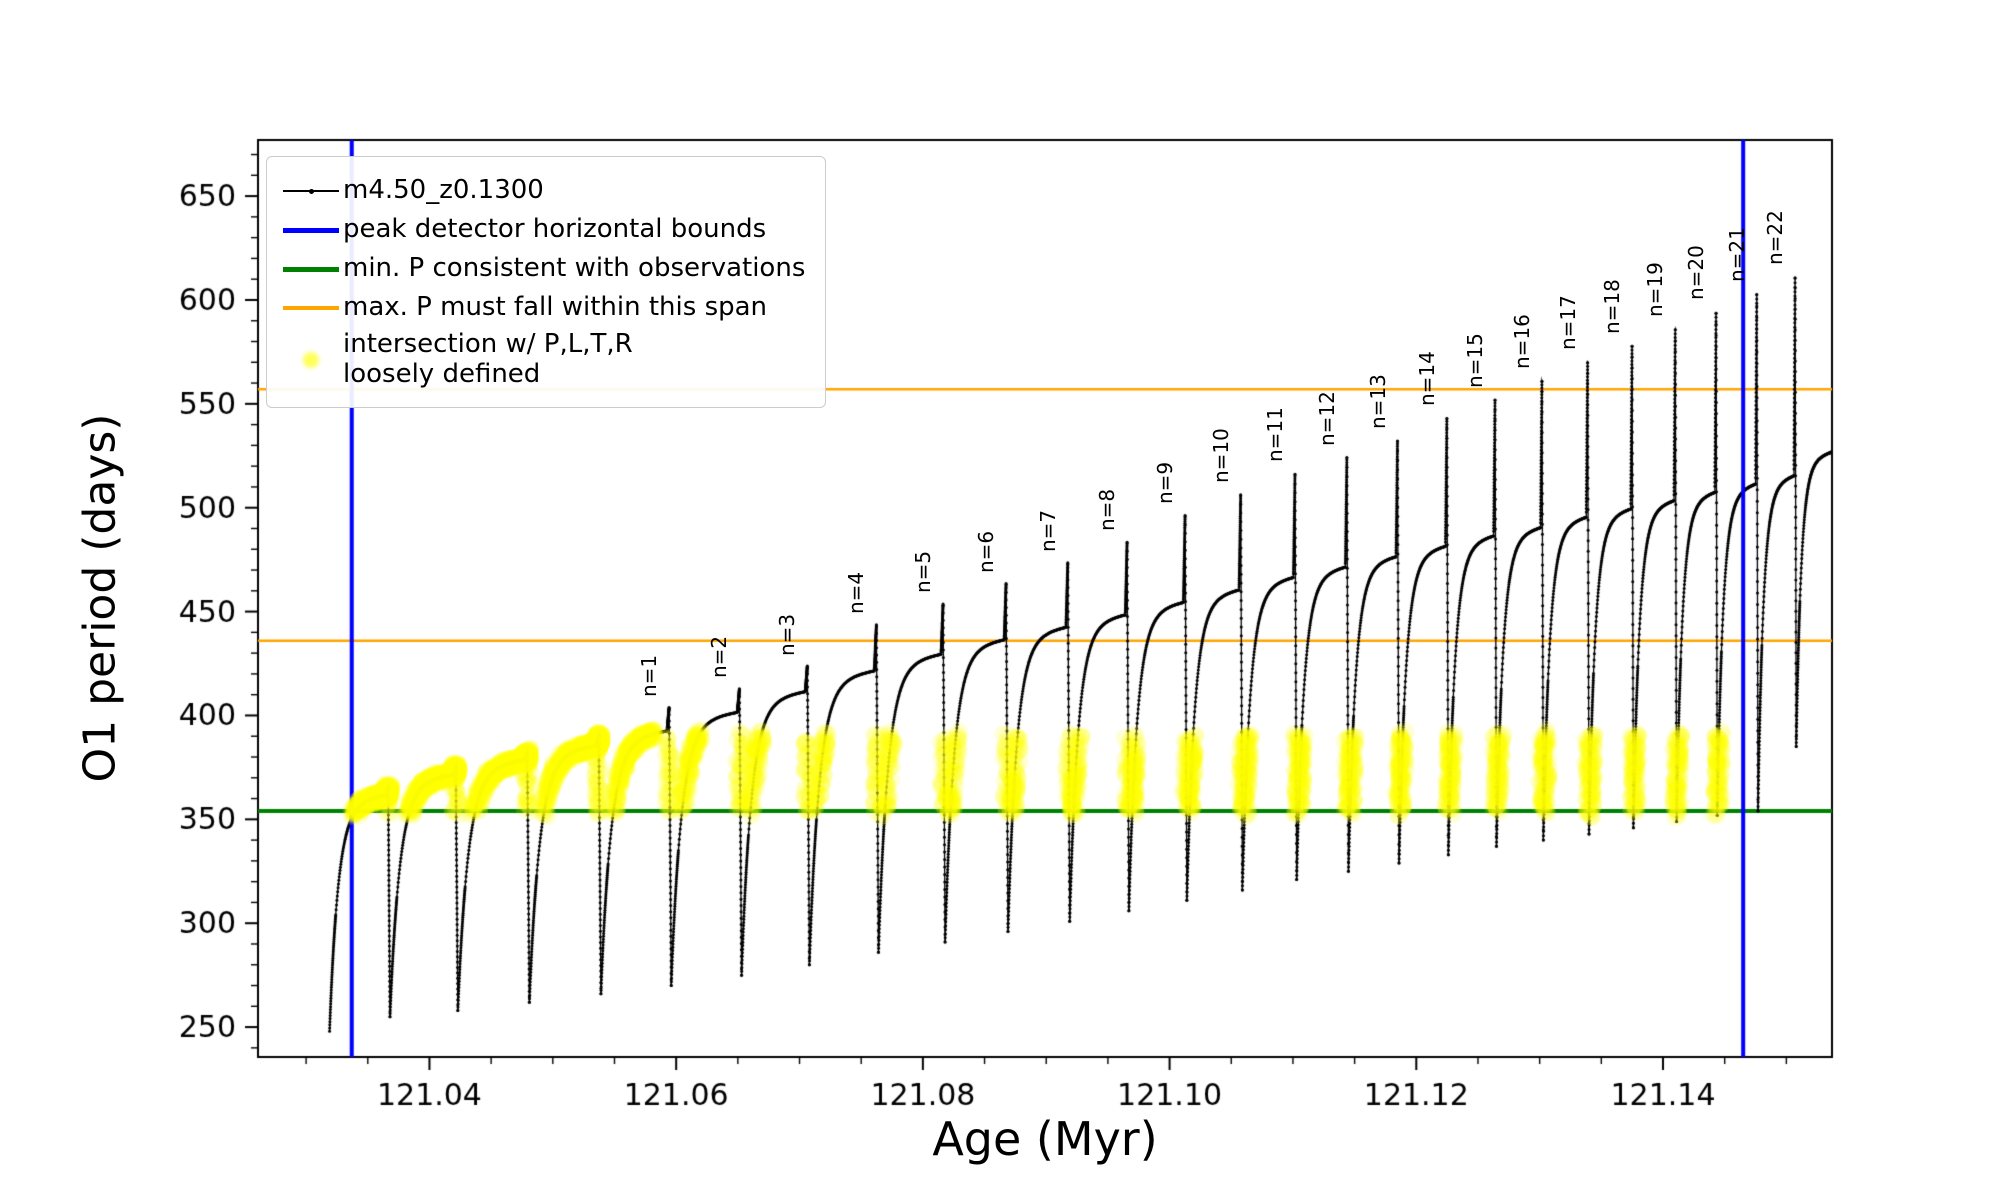 The height and width of the screenshot is (1200, 2000). Describe the element at coordinates (1655, 289) in the screenshot. I see `peak-label-n19: n=19` at that location.